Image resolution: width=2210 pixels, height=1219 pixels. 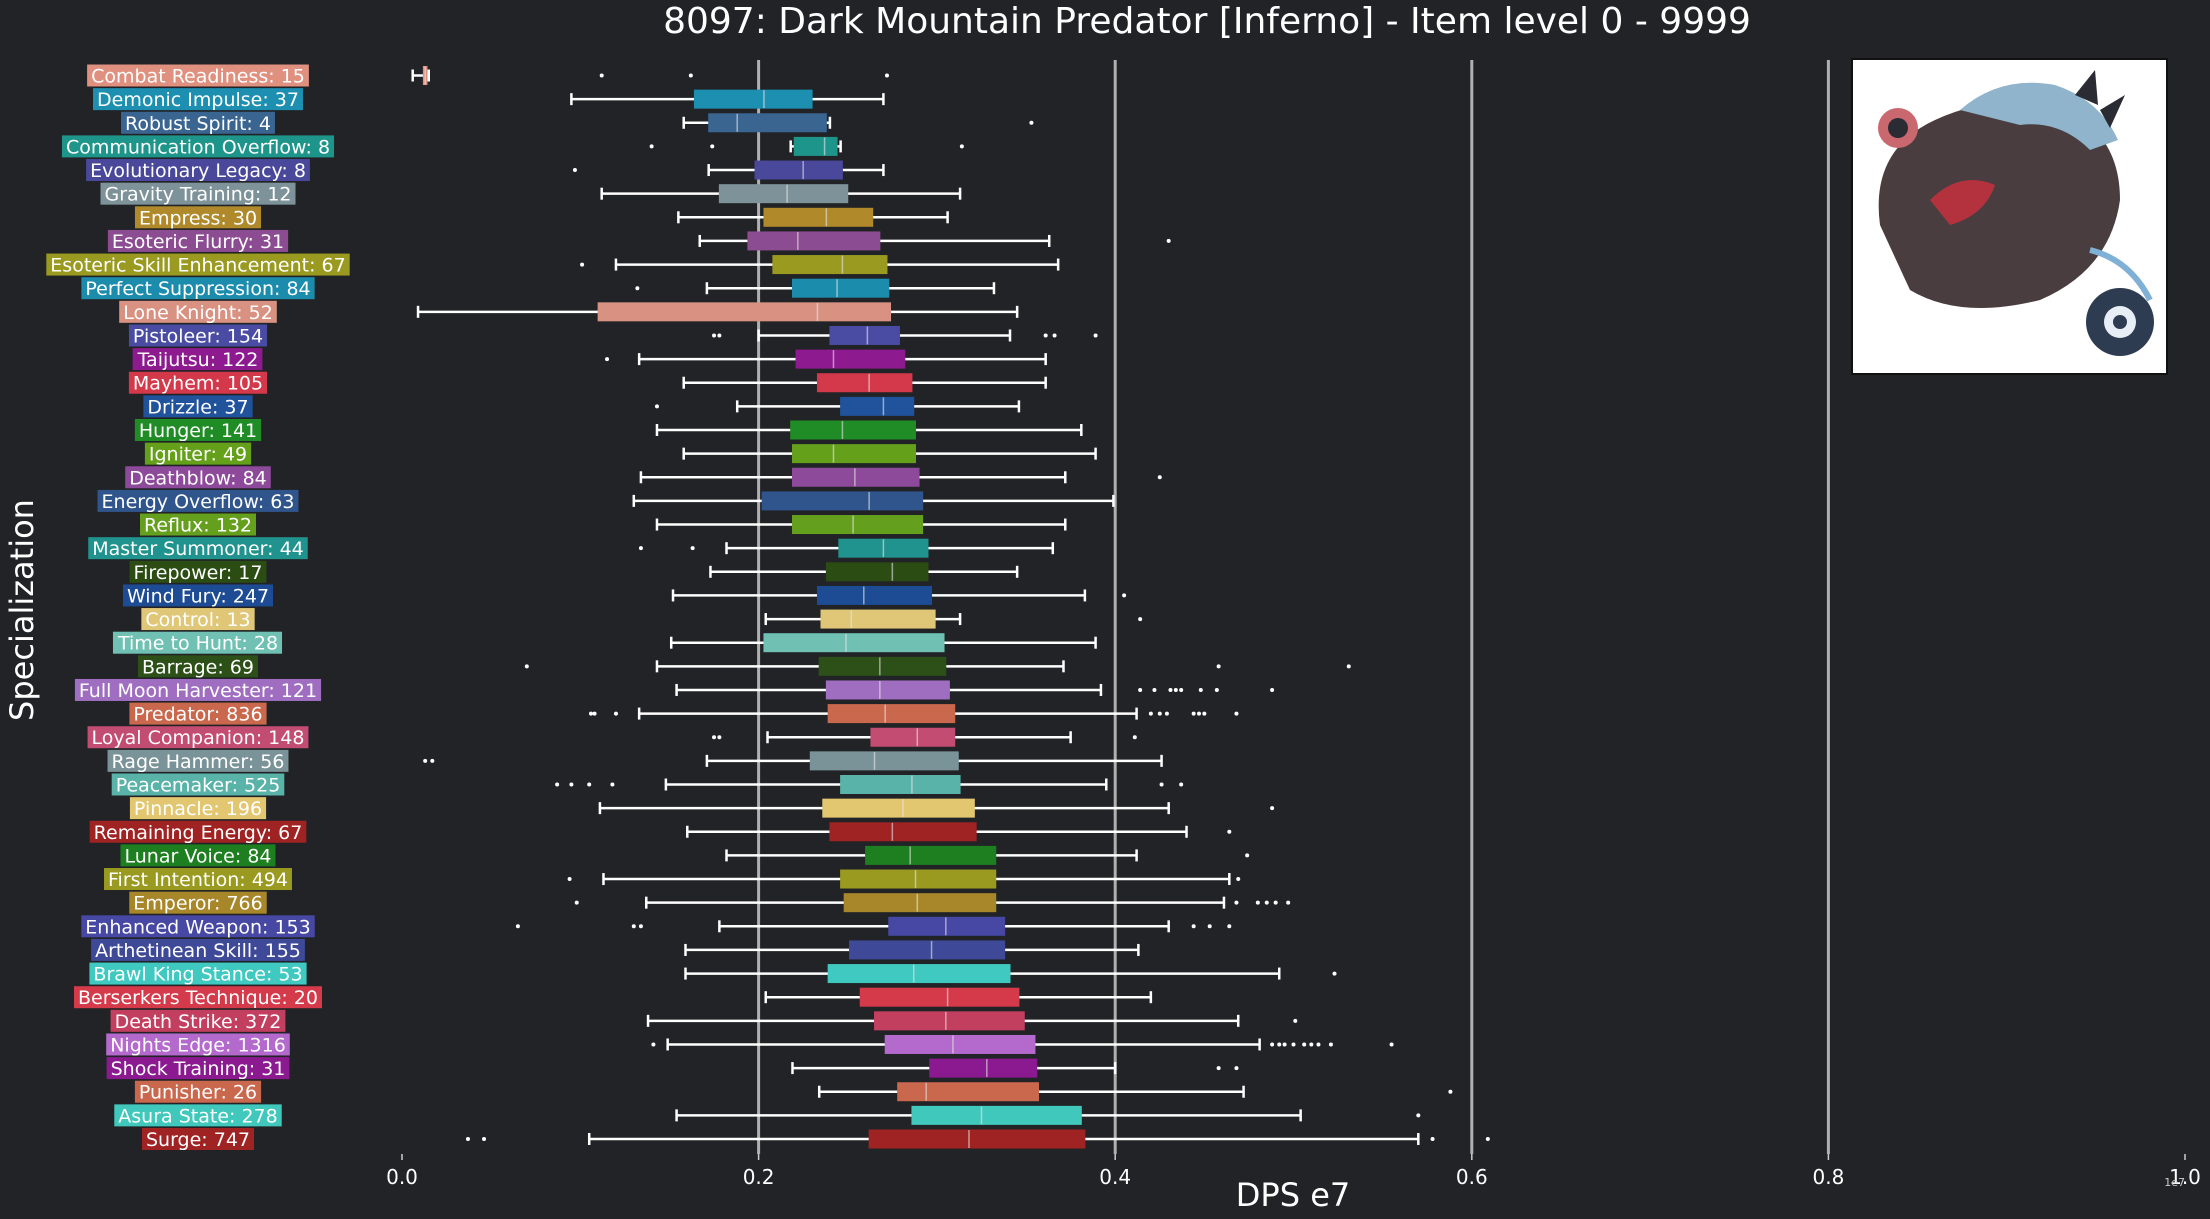 I want to click on y-category-label: Death Strike: 372, so click(x=198, y=1021).